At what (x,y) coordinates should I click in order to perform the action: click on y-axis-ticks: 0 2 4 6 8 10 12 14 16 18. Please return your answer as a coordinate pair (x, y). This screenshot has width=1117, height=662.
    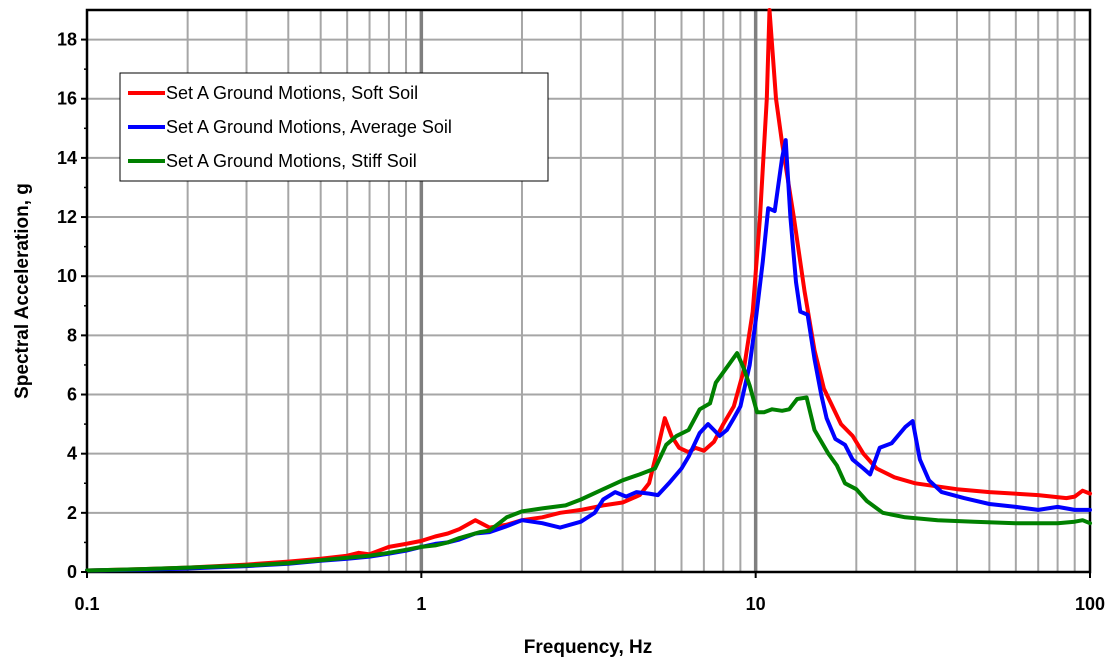
    Looking at the image, I should click on (72, 306).